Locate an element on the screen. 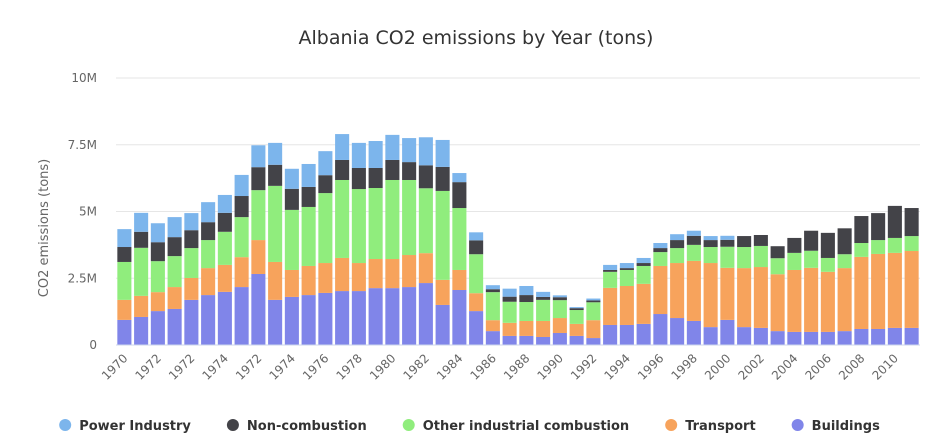 This screenshot has height=446, width=933. x-tick-label: 2006 is located at coordinates (817, 366).